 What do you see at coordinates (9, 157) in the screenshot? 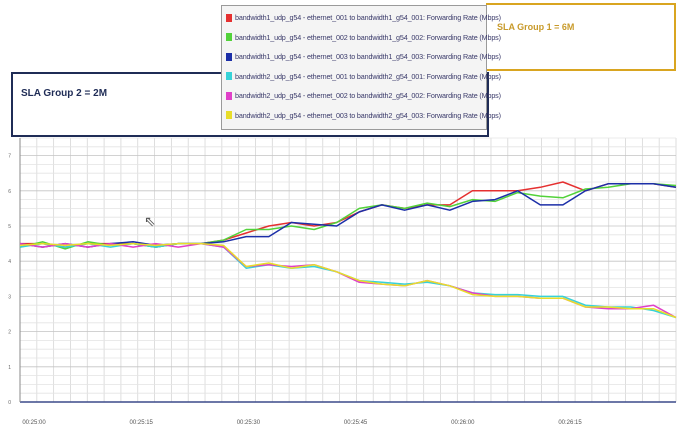
I see `y-tick-label: 7` at bounding box center [9, 157].